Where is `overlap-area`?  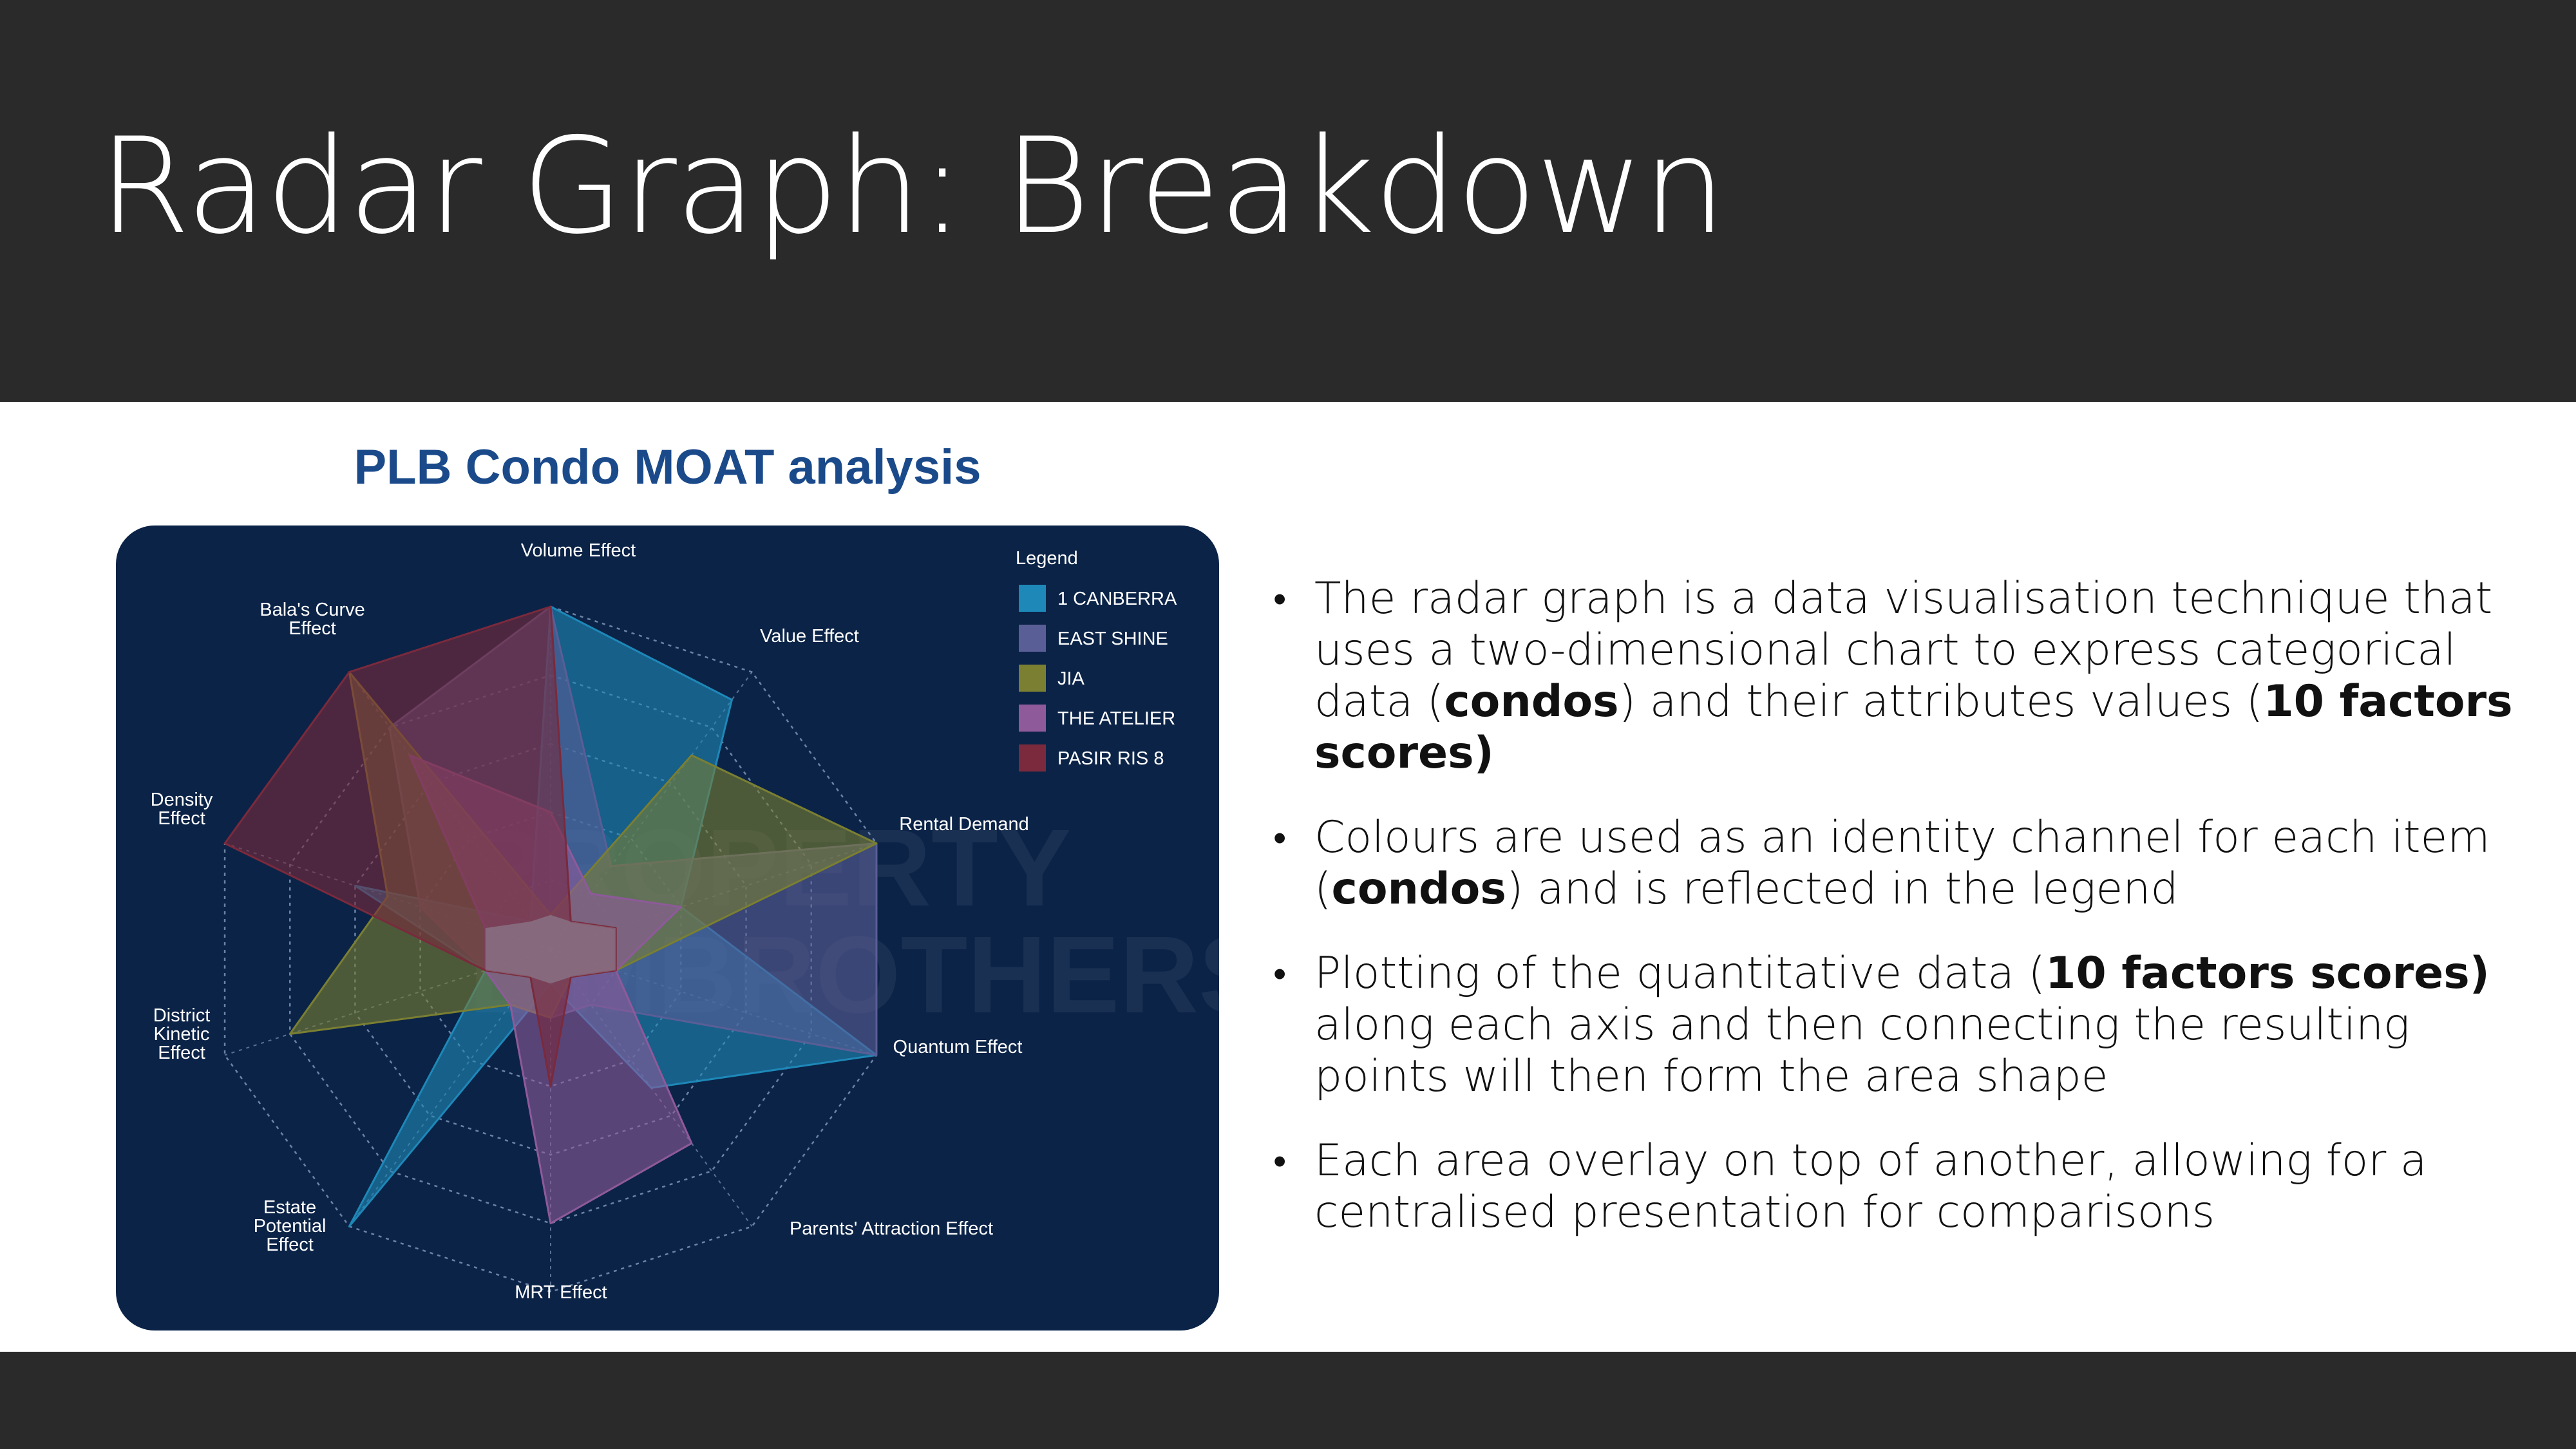
overlap-area is located at coordinates (550, 949).